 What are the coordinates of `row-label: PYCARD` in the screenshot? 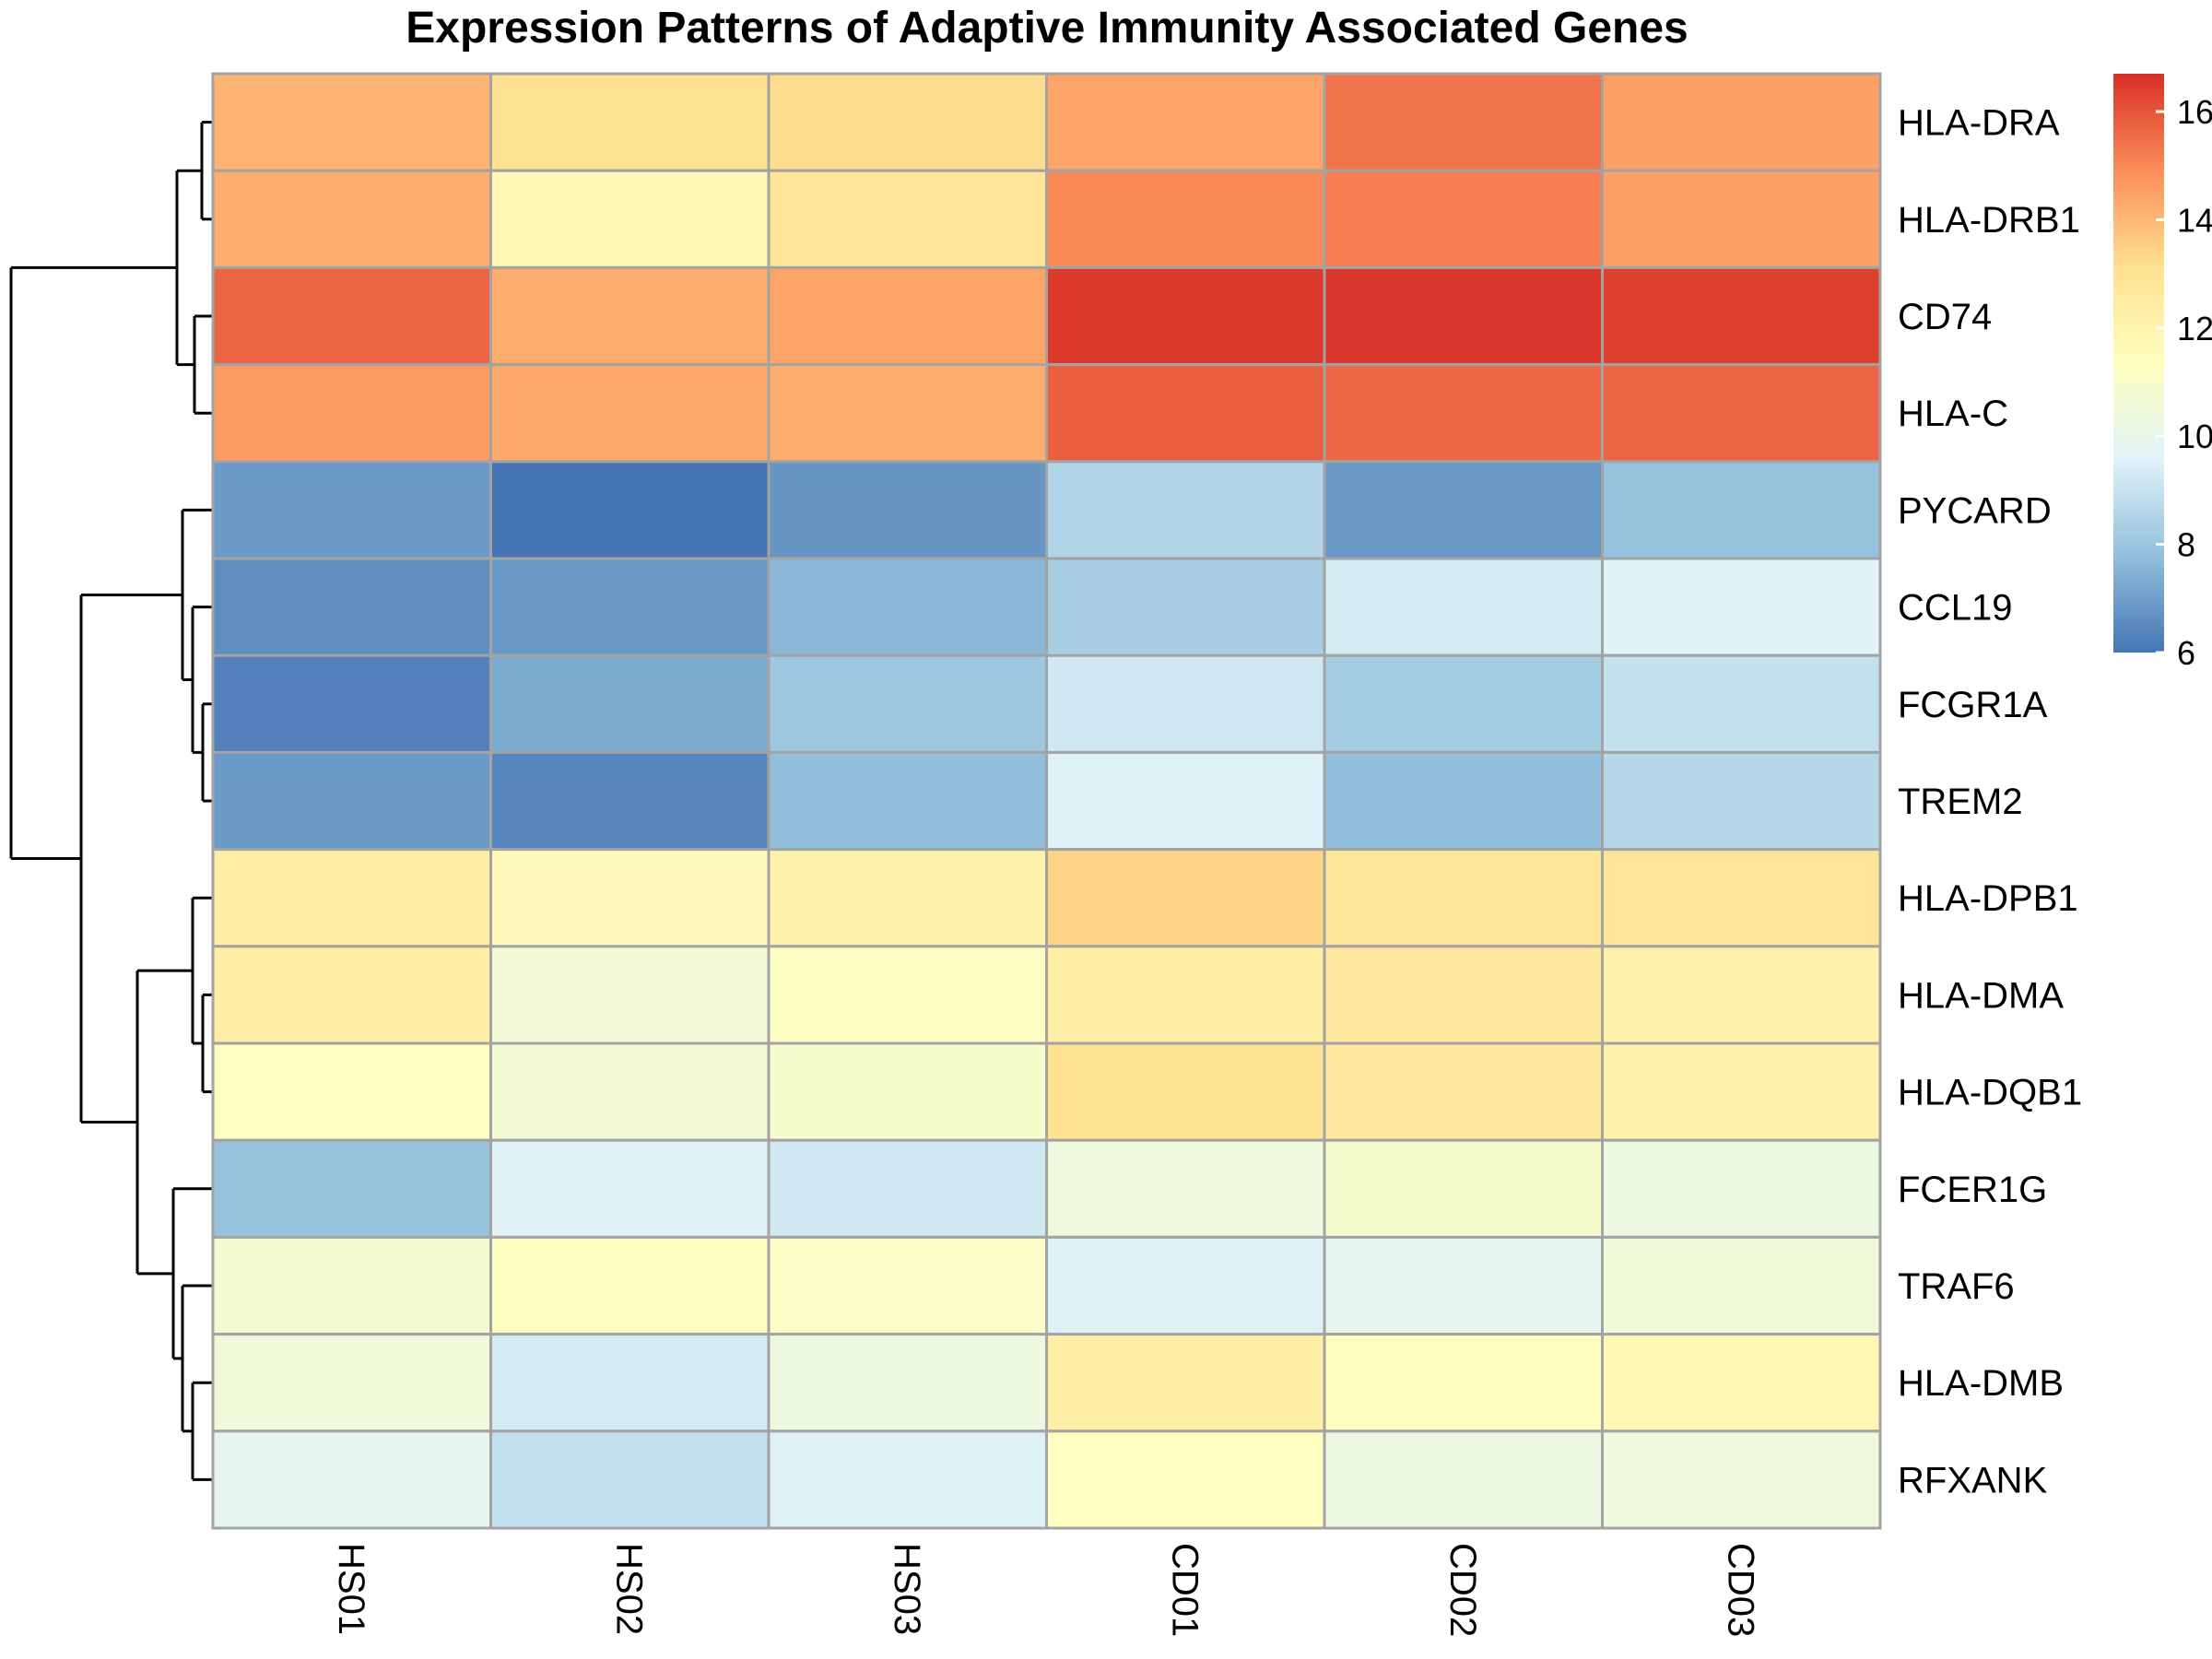 It's located at (1975, 510).